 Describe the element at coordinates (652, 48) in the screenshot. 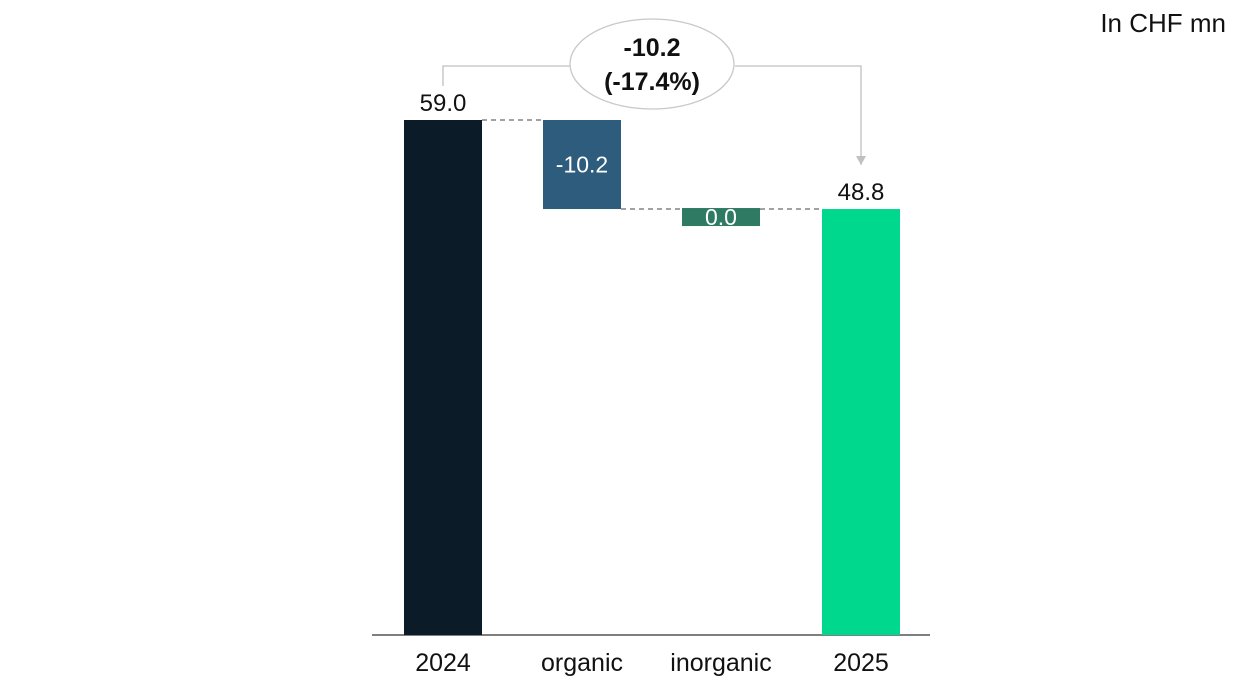

I see `change-value: -10.2` at that location.